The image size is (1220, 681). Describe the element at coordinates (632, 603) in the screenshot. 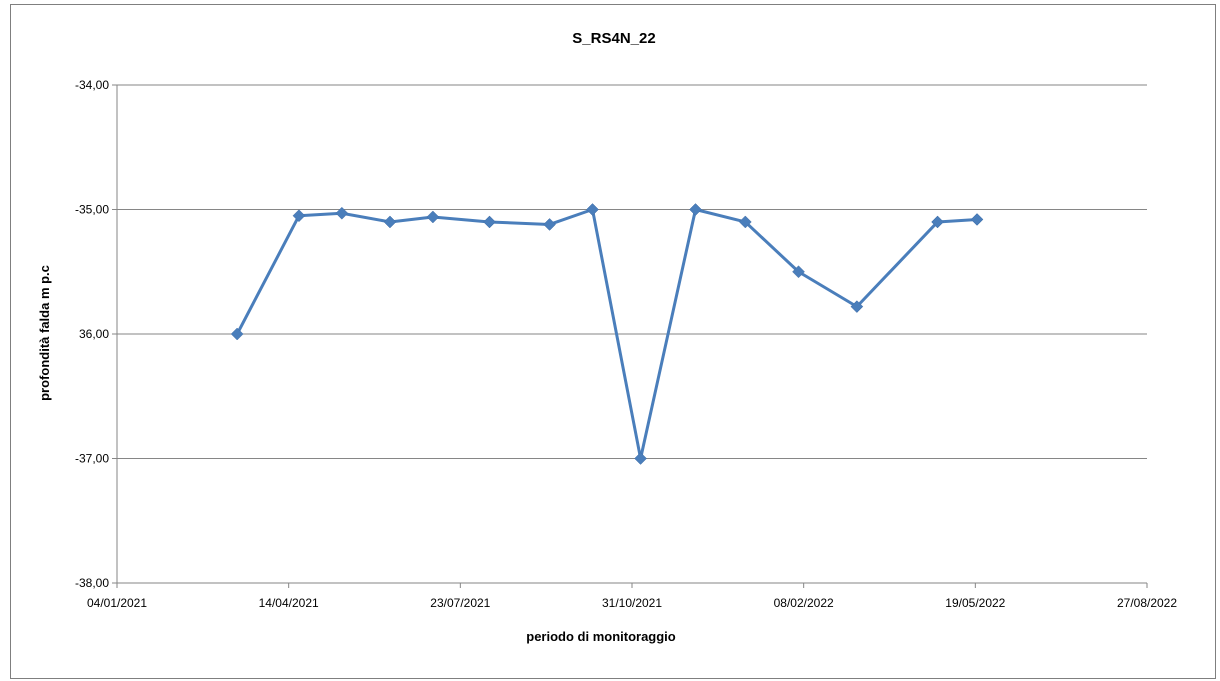

I see `x-tick-label: 31/10/2021` at that location.